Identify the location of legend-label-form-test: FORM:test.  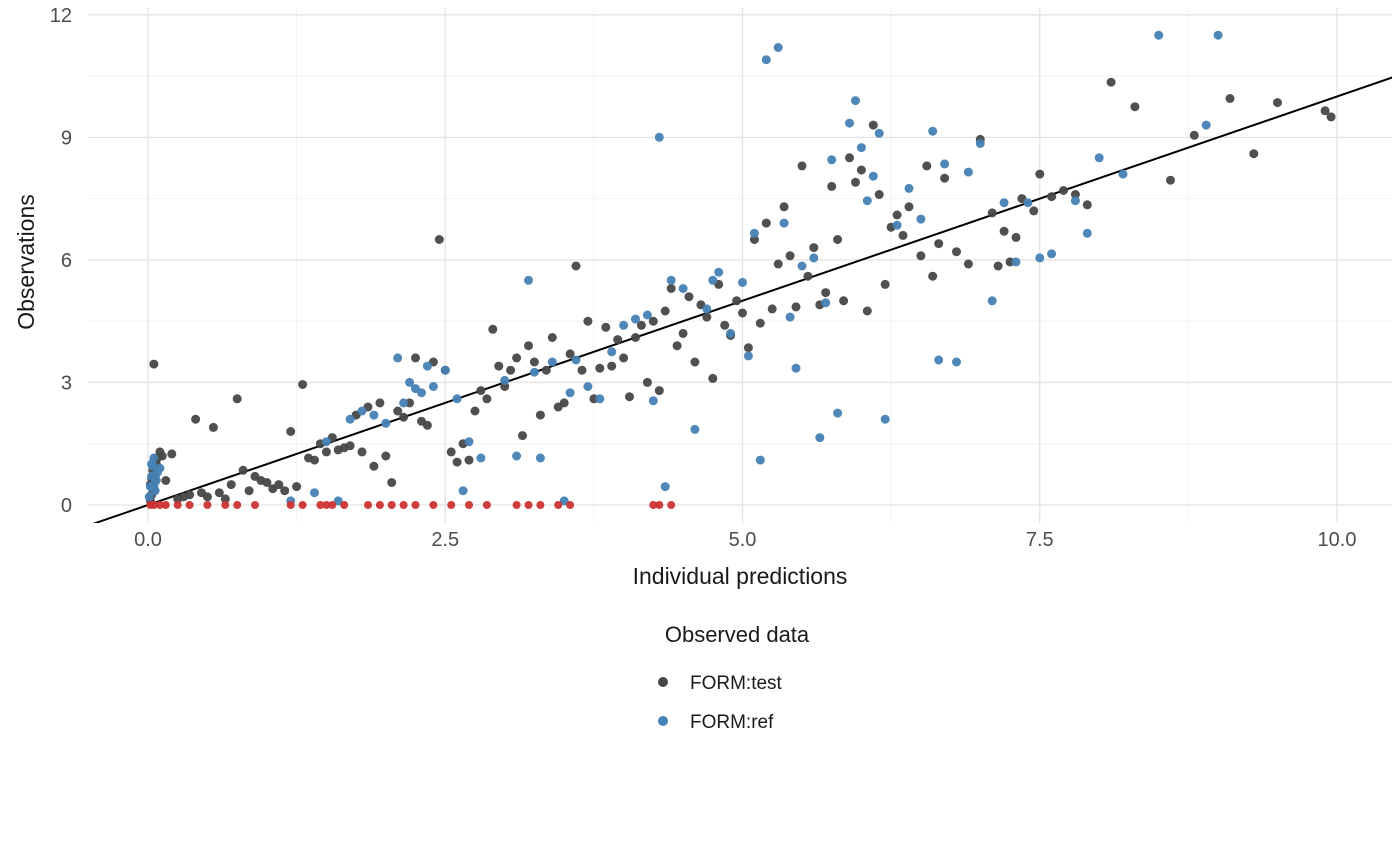
(736, 683).